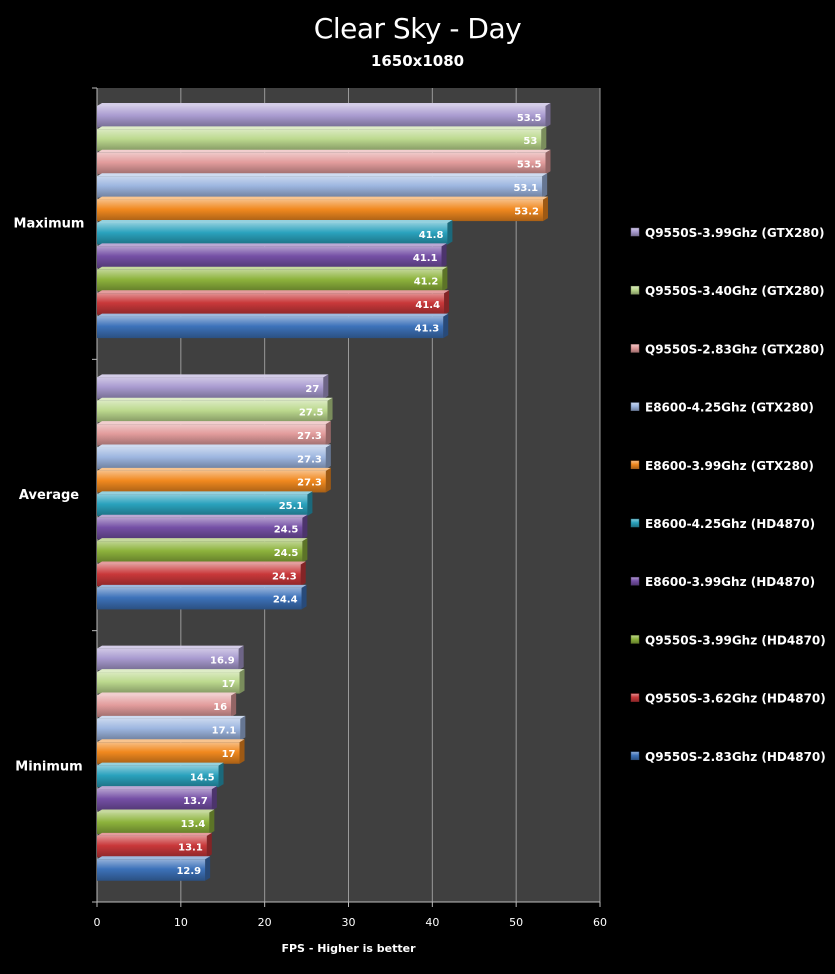 The width and height of the screenshot is (835, 974). Describe the element at coordinates (181, 922) in the screenshot. I see `x-tick-label: 10` at that location.